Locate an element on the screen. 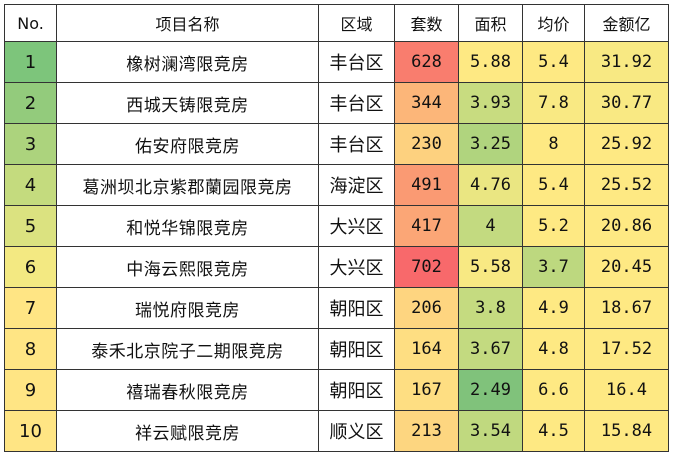 The width and height of the screenshot is (674, 461). table-row: 2 西城天铸限竞房 丰台区 344 3.93 7.8 30.77 is located at coordinates (336, 103).